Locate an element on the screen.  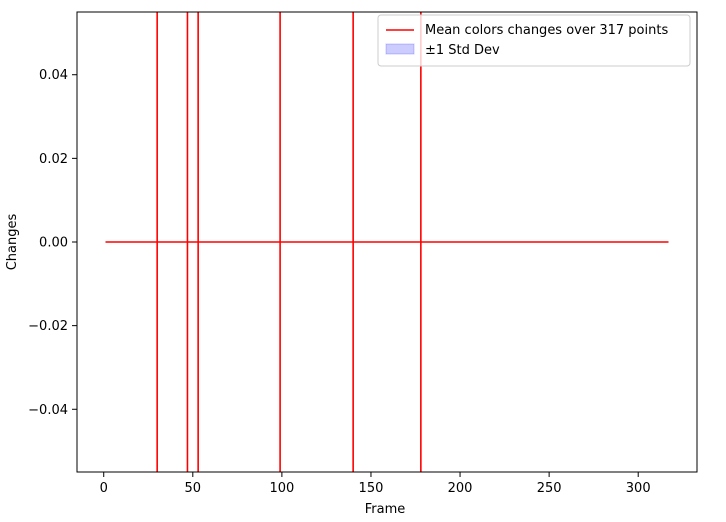
x-tick-label: 50 is located at coordinates (193, 488).